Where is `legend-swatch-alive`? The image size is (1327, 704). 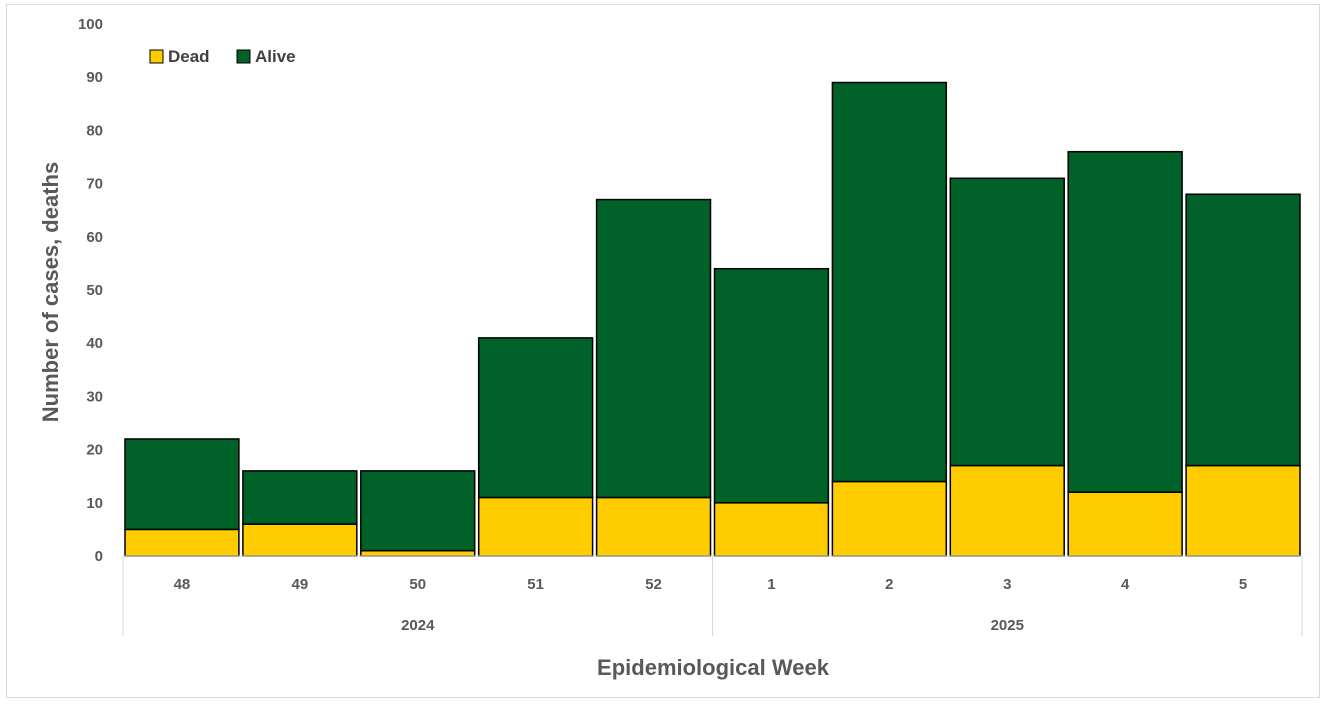
legend-swatch-alive is located at coordinates (243, 56).